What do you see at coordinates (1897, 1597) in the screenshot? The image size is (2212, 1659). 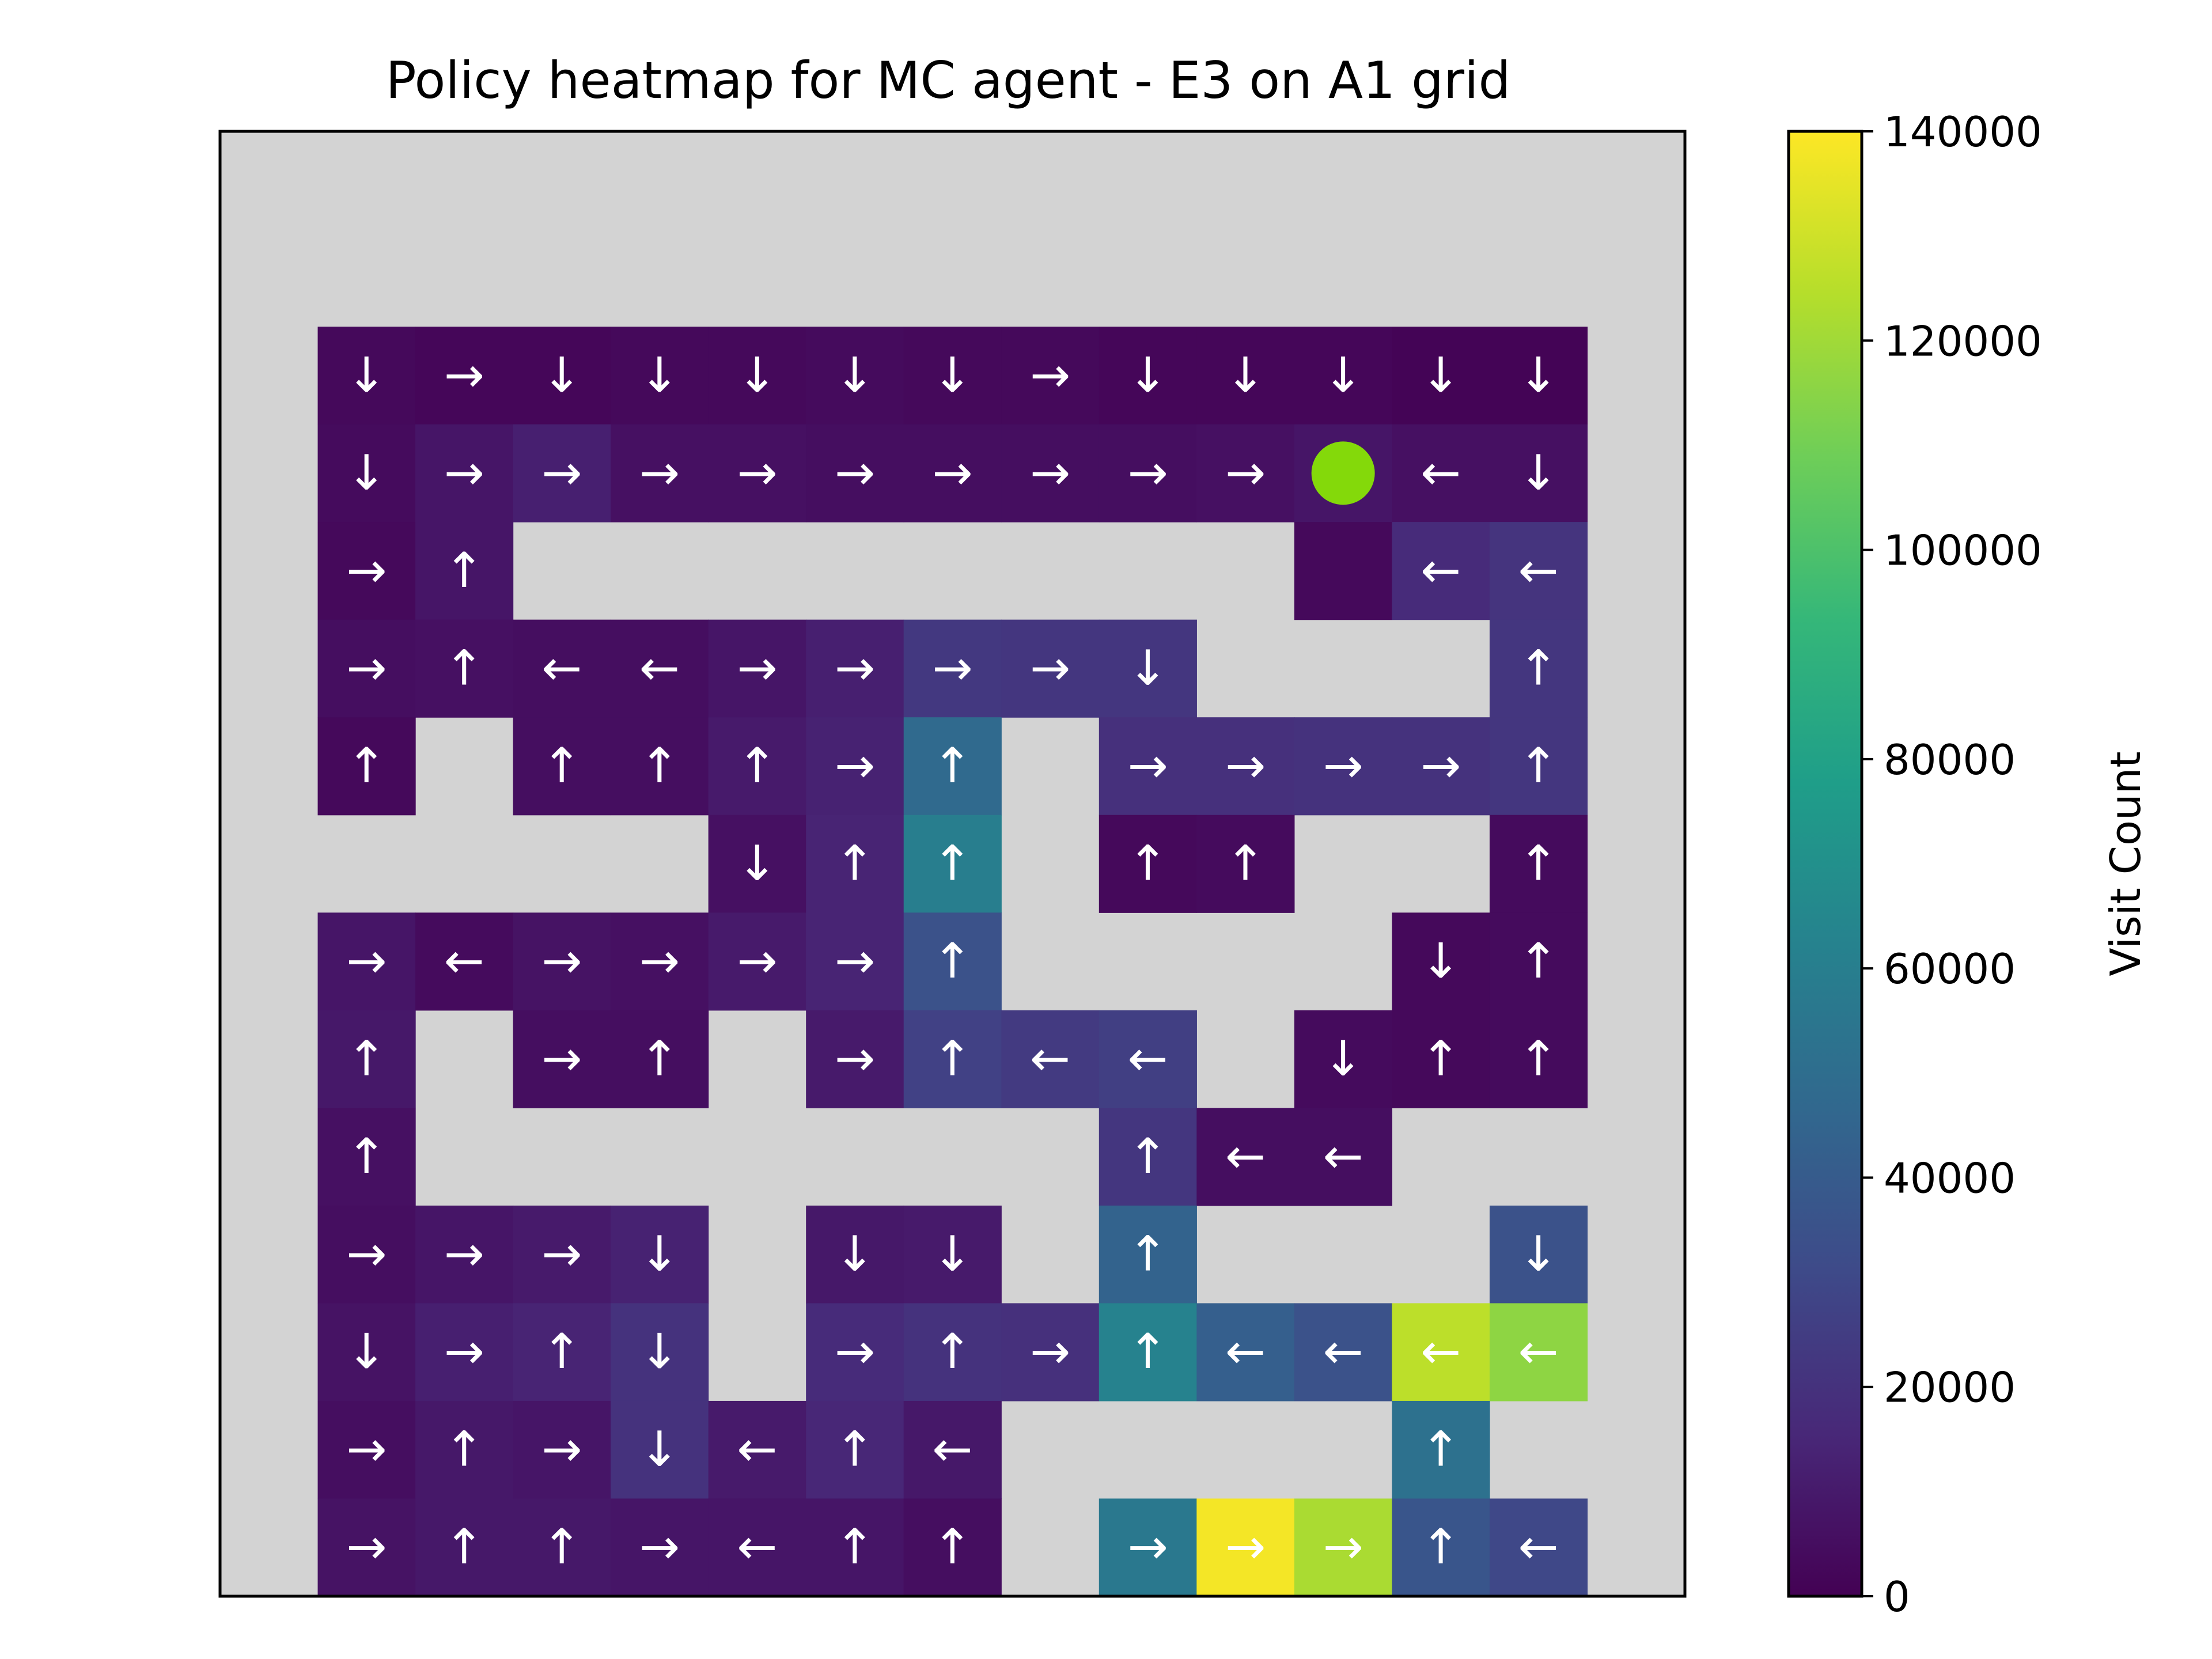 I see `colorbar-tick-label: 0` at bounding box center [1897, 1597].